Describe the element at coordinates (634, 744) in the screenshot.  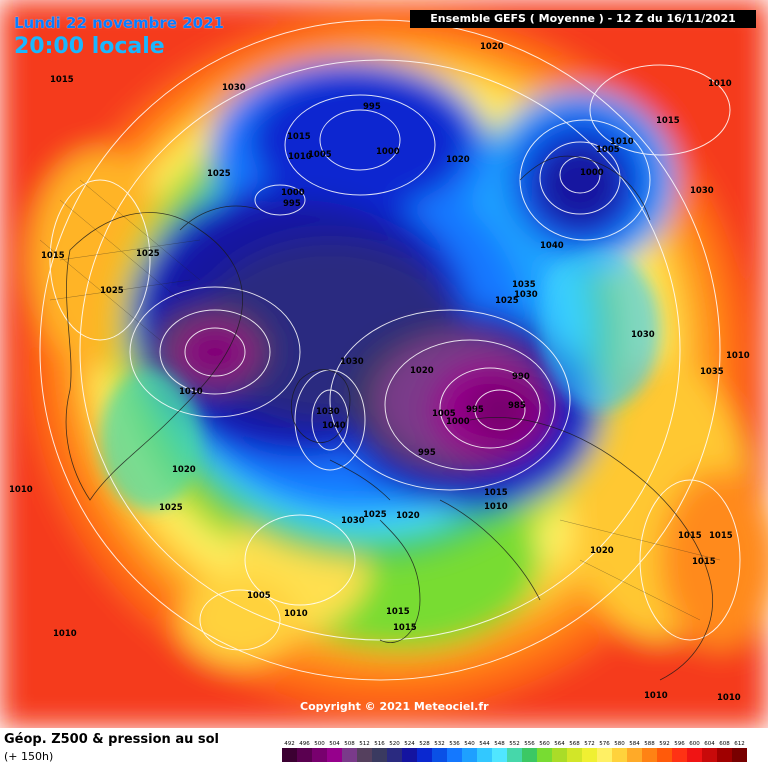
I see `color-scale-tick: 584` at that location.